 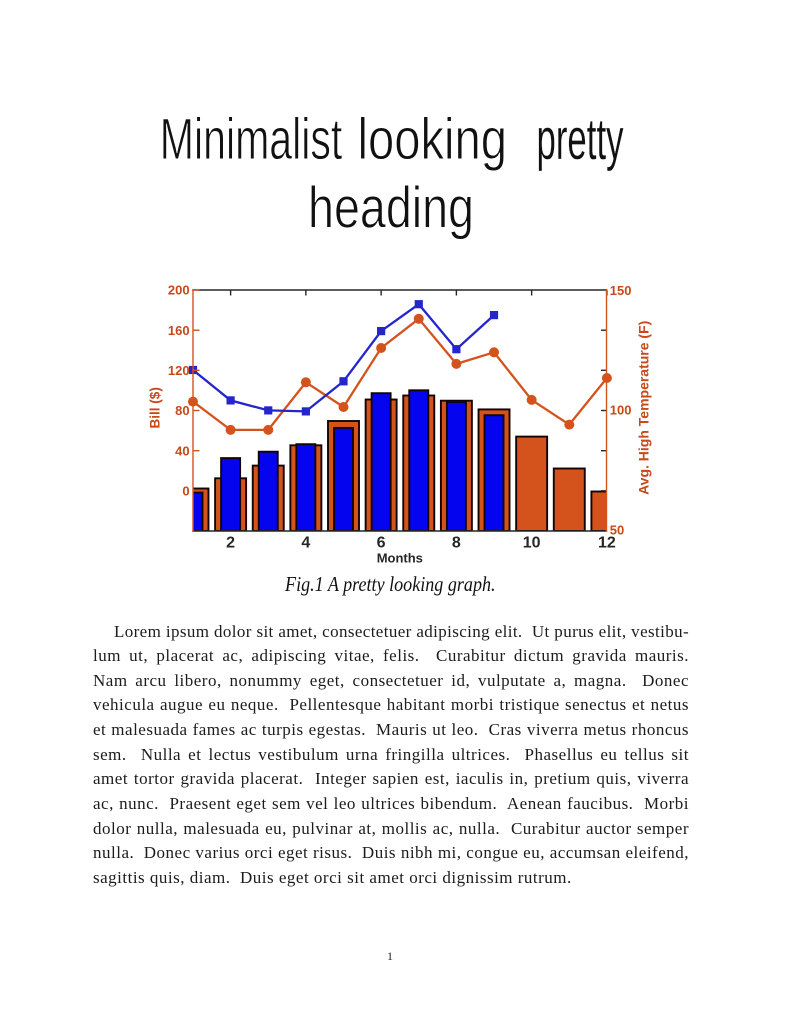 What do you see at coordinates (400, 558) in the screenshot?
I see `svg-text: Months` at bounding box center [400, 558].